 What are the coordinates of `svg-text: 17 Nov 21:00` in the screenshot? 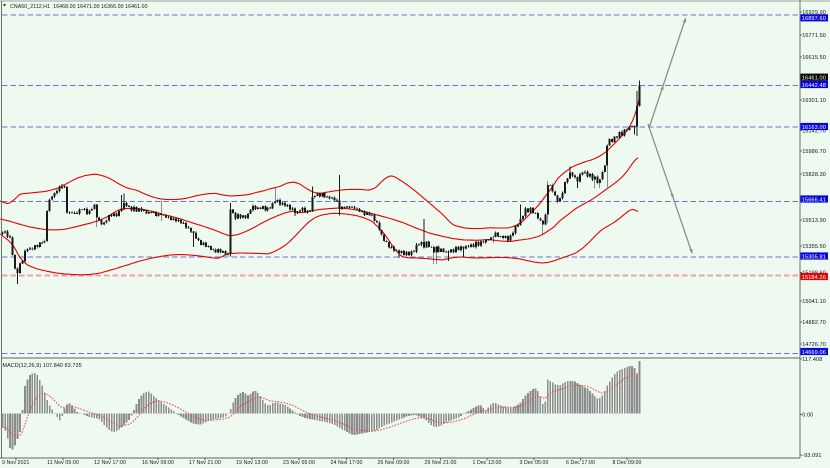 It's located at (205, 463).